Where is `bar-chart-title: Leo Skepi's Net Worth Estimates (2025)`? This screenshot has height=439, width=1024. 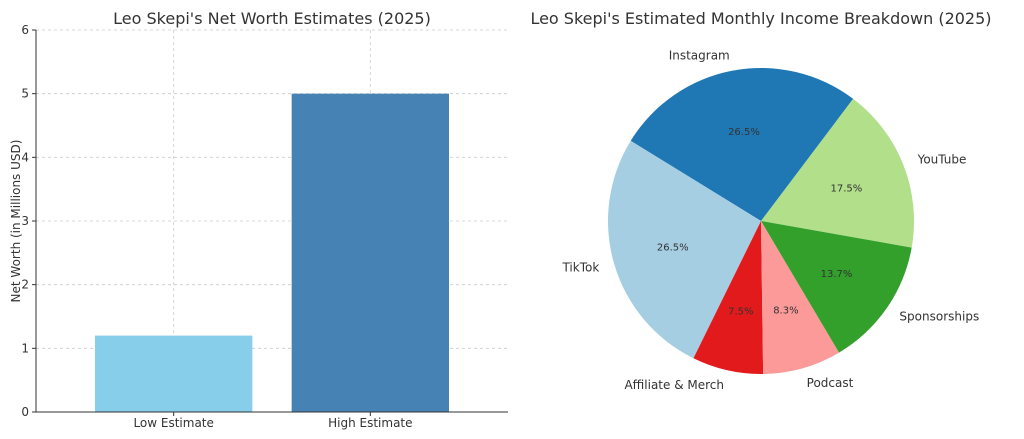 bar-chart-title: Leo Skepi's Net Worth Estimates (2025) is located at coordinates (272, 18).